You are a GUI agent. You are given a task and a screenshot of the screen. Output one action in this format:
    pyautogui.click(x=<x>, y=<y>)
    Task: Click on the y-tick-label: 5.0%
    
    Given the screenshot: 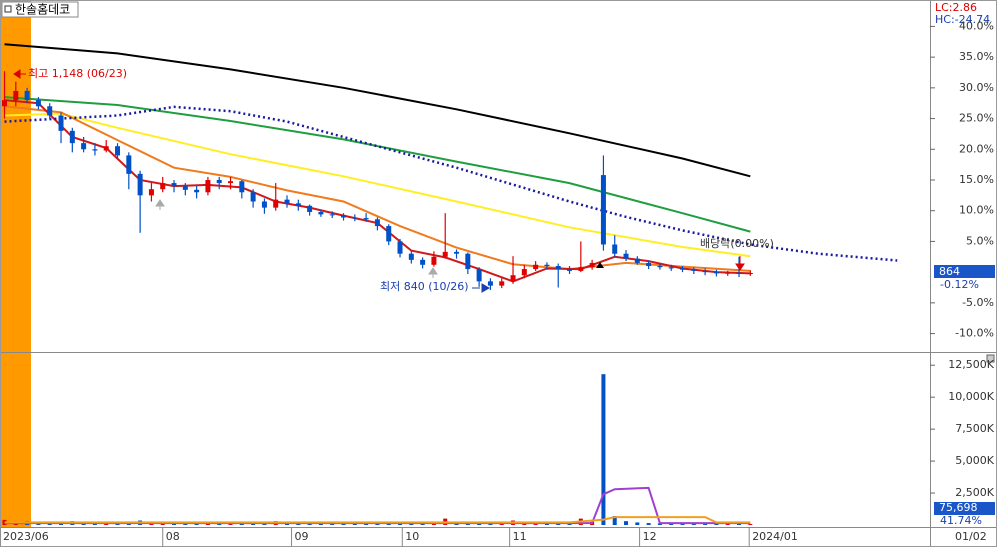 What is the action you would take?
    pyautogui.click(x=980, y=240)
    